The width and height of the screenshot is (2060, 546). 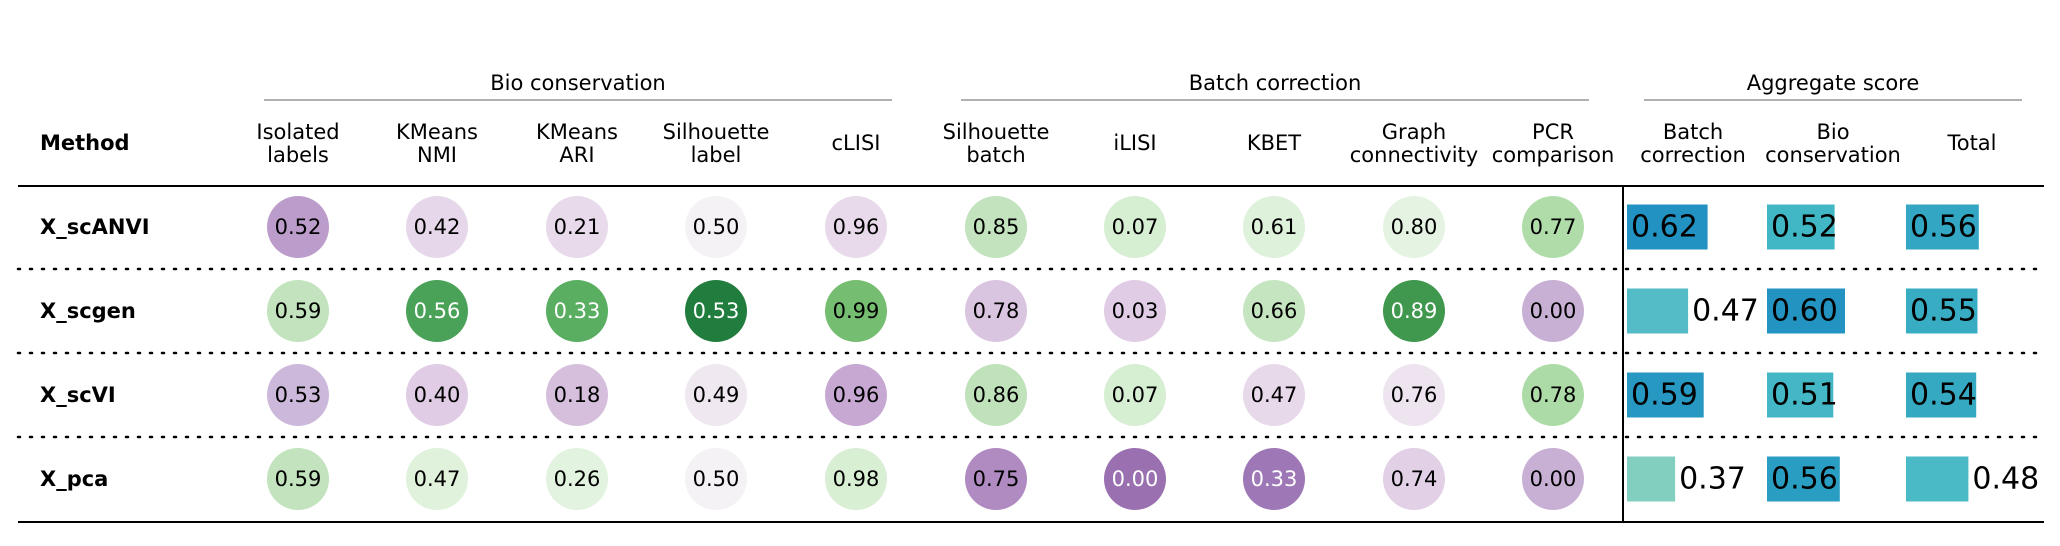 What do you see at coordinates (1553, 132) in the screenshot?
I see `column-header: PCR` at bounding box center [1553, 132].